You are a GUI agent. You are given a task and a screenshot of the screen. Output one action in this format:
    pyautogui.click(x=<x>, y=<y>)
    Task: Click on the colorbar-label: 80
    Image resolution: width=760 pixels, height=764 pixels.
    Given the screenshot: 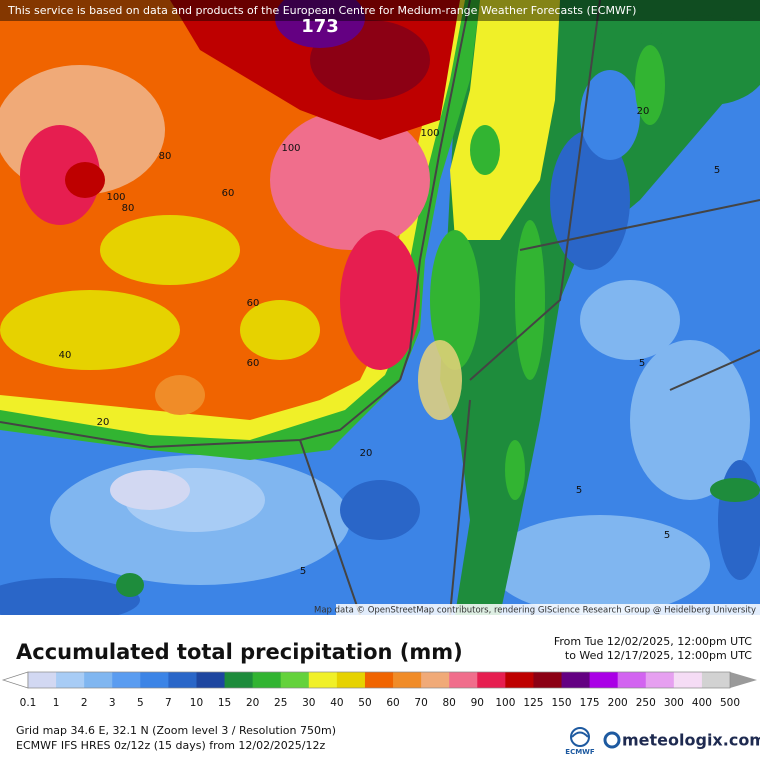 What is the action you would take?
    pyautogui.click(x=449, y=703)
    